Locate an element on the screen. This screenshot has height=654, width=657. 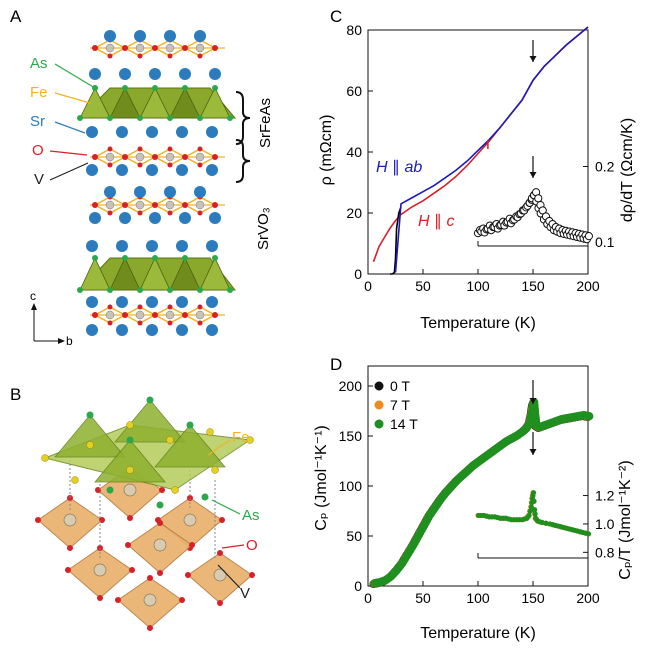
chart-c-inset-ylabel: dρ/dT (Ωcm/K) is located at coordinates (627, 170).